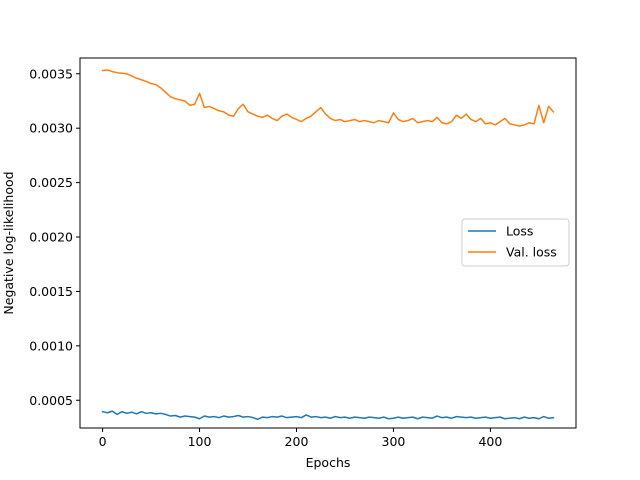 The height and width of the screenshot is (480, 640). I want to click on x-axis: 0 100 200 300 400, so click(300, 438).